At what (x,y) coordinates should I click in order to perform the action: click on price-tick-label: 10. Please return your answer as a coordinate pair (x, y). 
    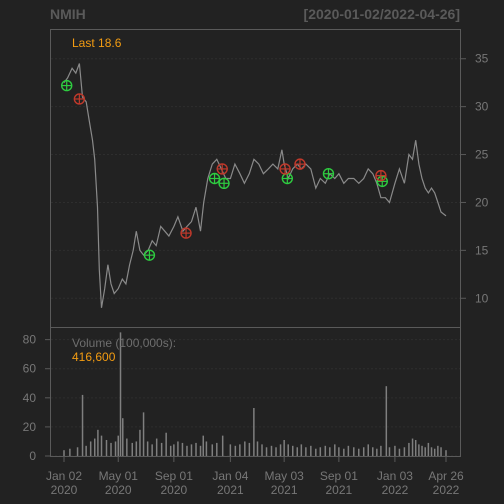
    Looking at the image, I should click on (482, 298).